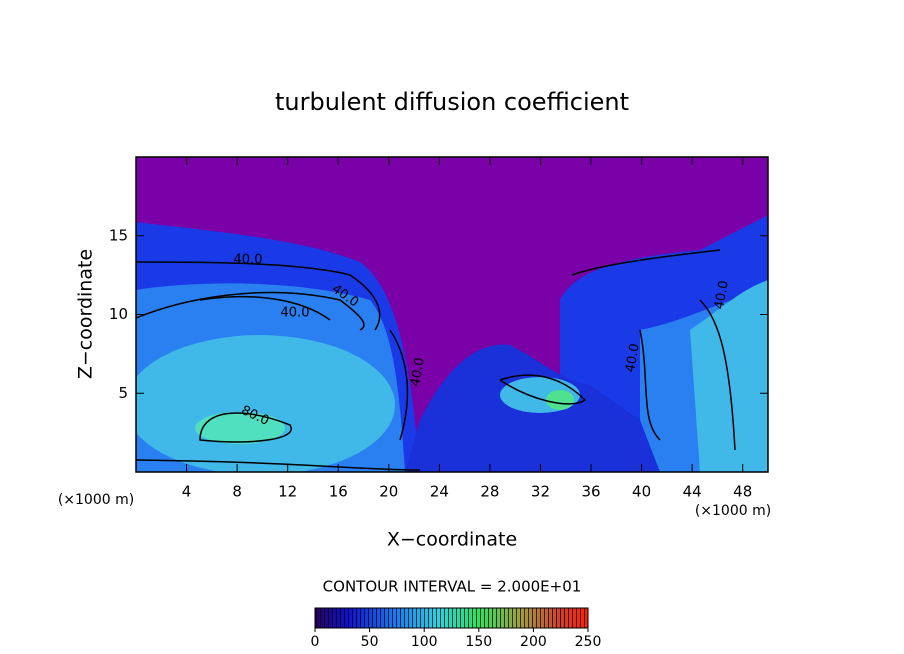 The image size is (904, 654). Describe the element at coordinates (452, 102) in the screenshot. I see `chart-title: turbulent diffusion coefficient` at that location.